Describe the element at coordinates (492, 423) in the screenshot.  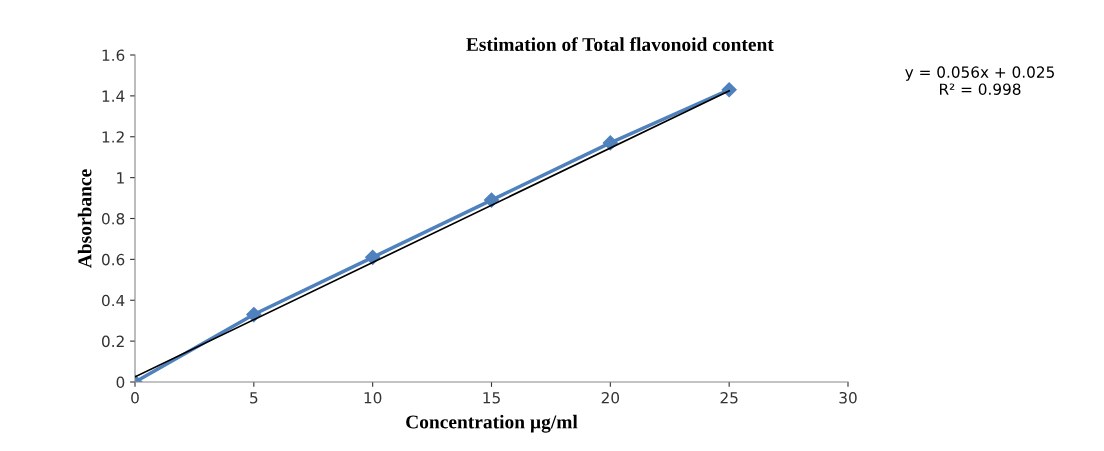
I see `x-axis-title: Concentration µg/ml` at that location.